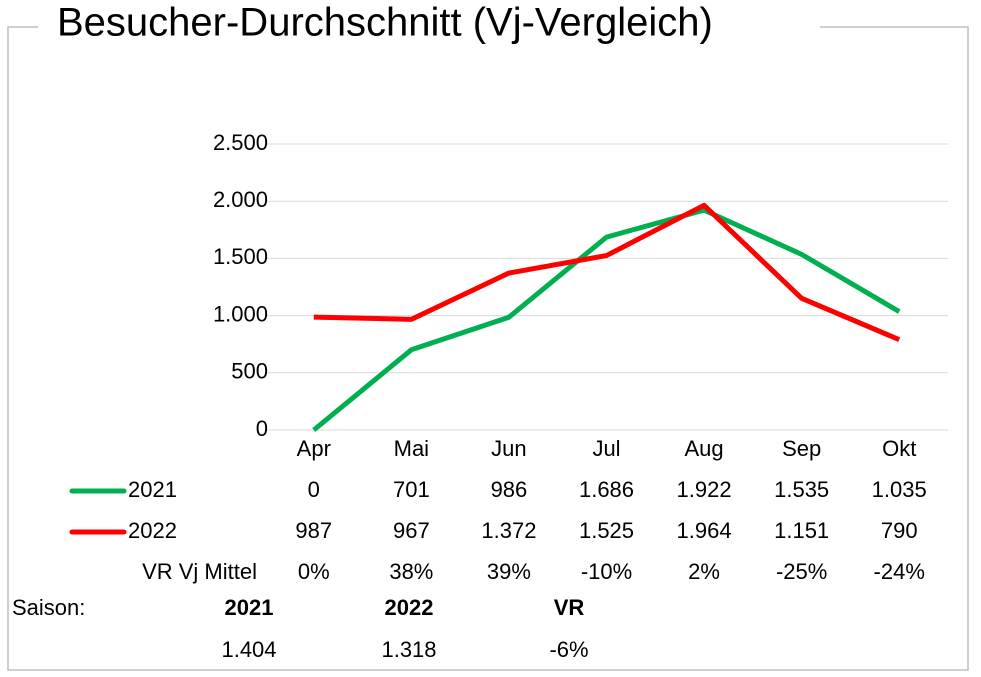 The image size is (981, 677). Describe the element at coordinates (152, 489) in the screenshot. I see `legend-label: 2021` at that location.